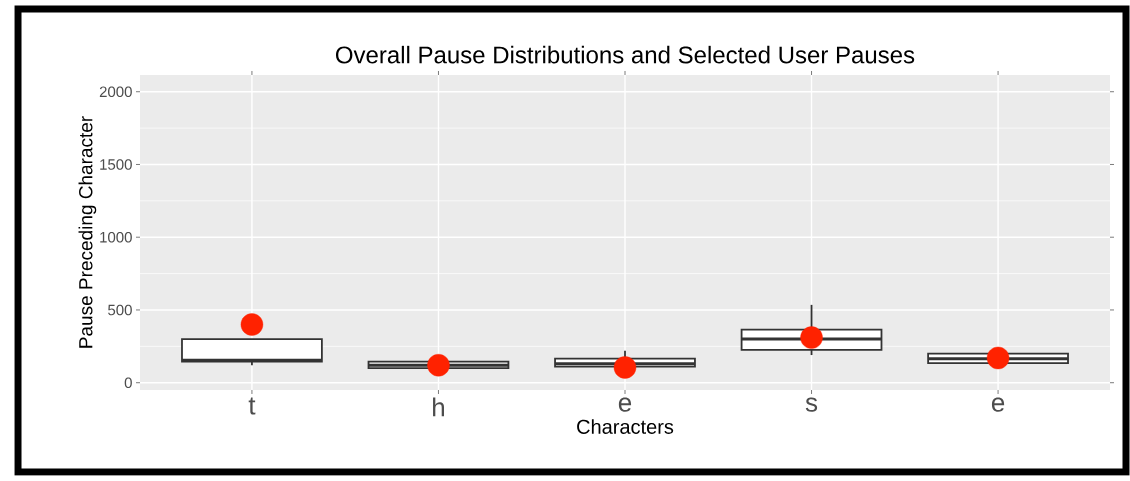 The width and height of the screenshot is (1130, 481). I want to click on y-tick-label: 500, so click(120, 310).